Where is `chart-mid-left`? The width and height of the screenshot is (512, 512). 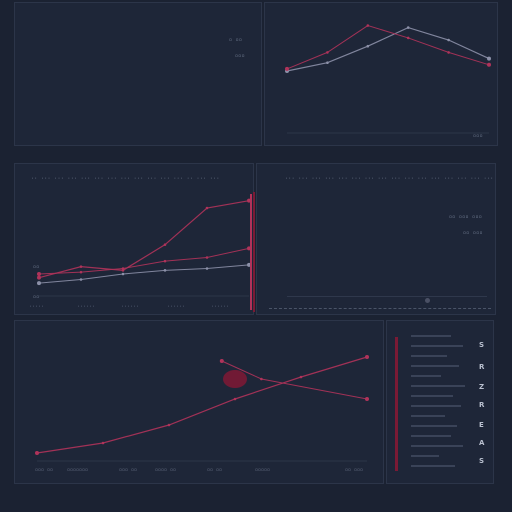 chart-mid-left is located at coordinates (144, 252).